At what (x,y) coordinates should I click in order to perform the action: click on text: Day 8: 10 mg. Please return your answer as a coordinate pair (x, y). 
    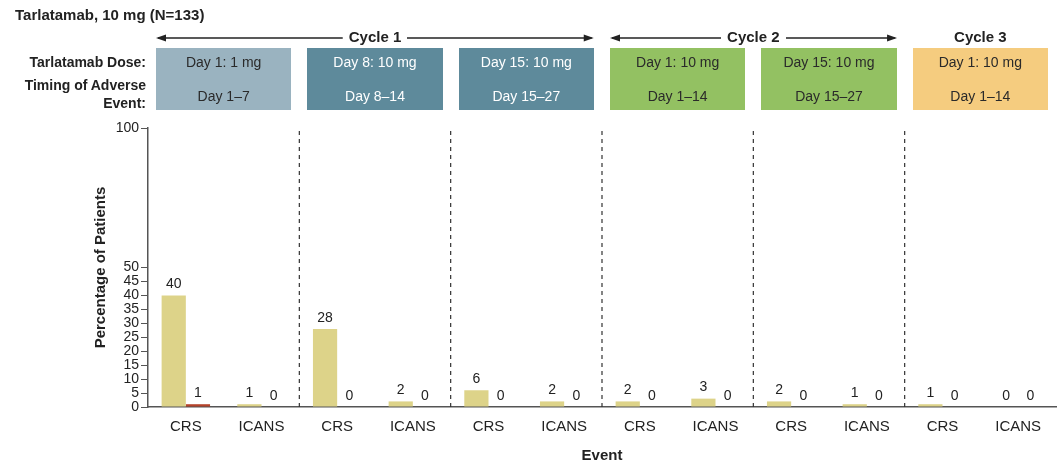
    Looking at the image, I should click on (375, 62).